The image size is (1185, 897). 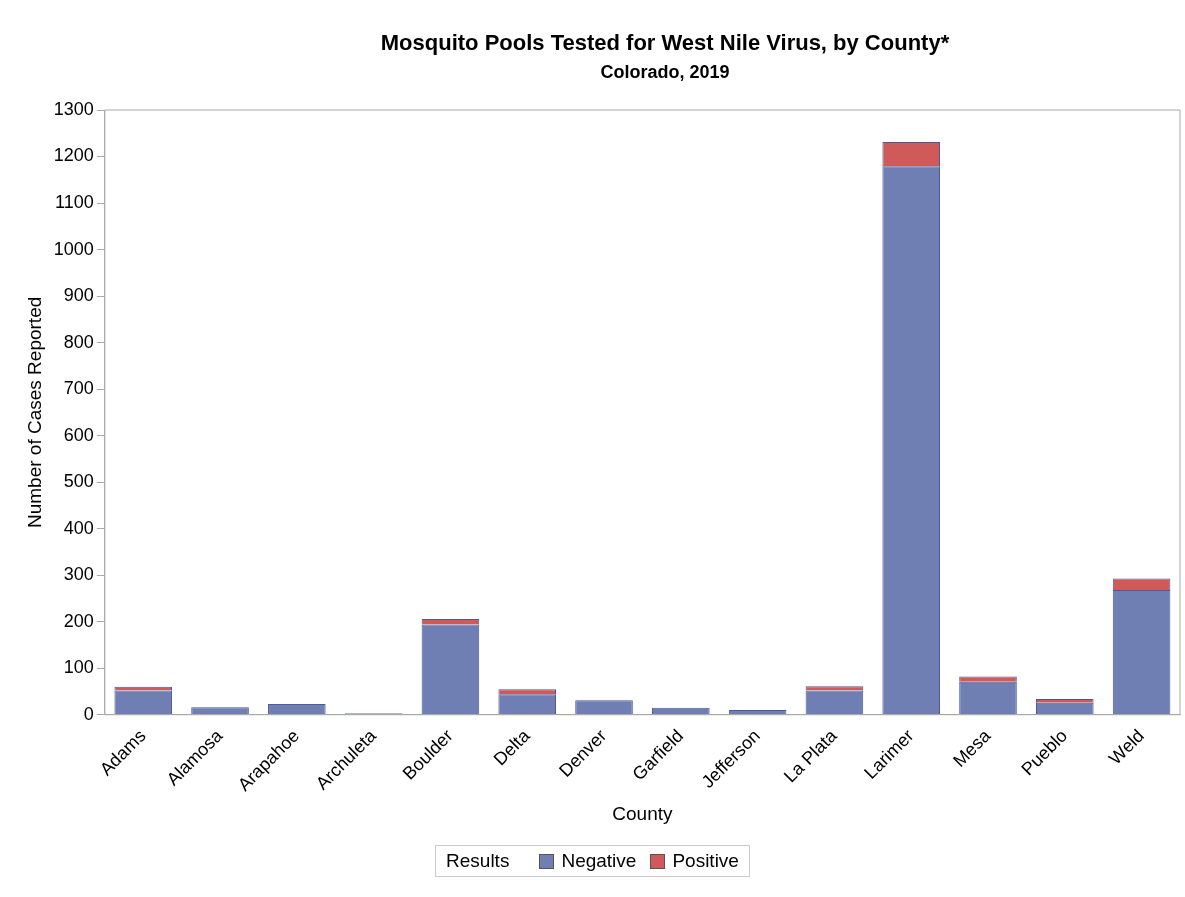 What do you see at coordinates (705, 861) in the screenshot?
I see `legend-label: Positive` at bounding box center [705, 861].